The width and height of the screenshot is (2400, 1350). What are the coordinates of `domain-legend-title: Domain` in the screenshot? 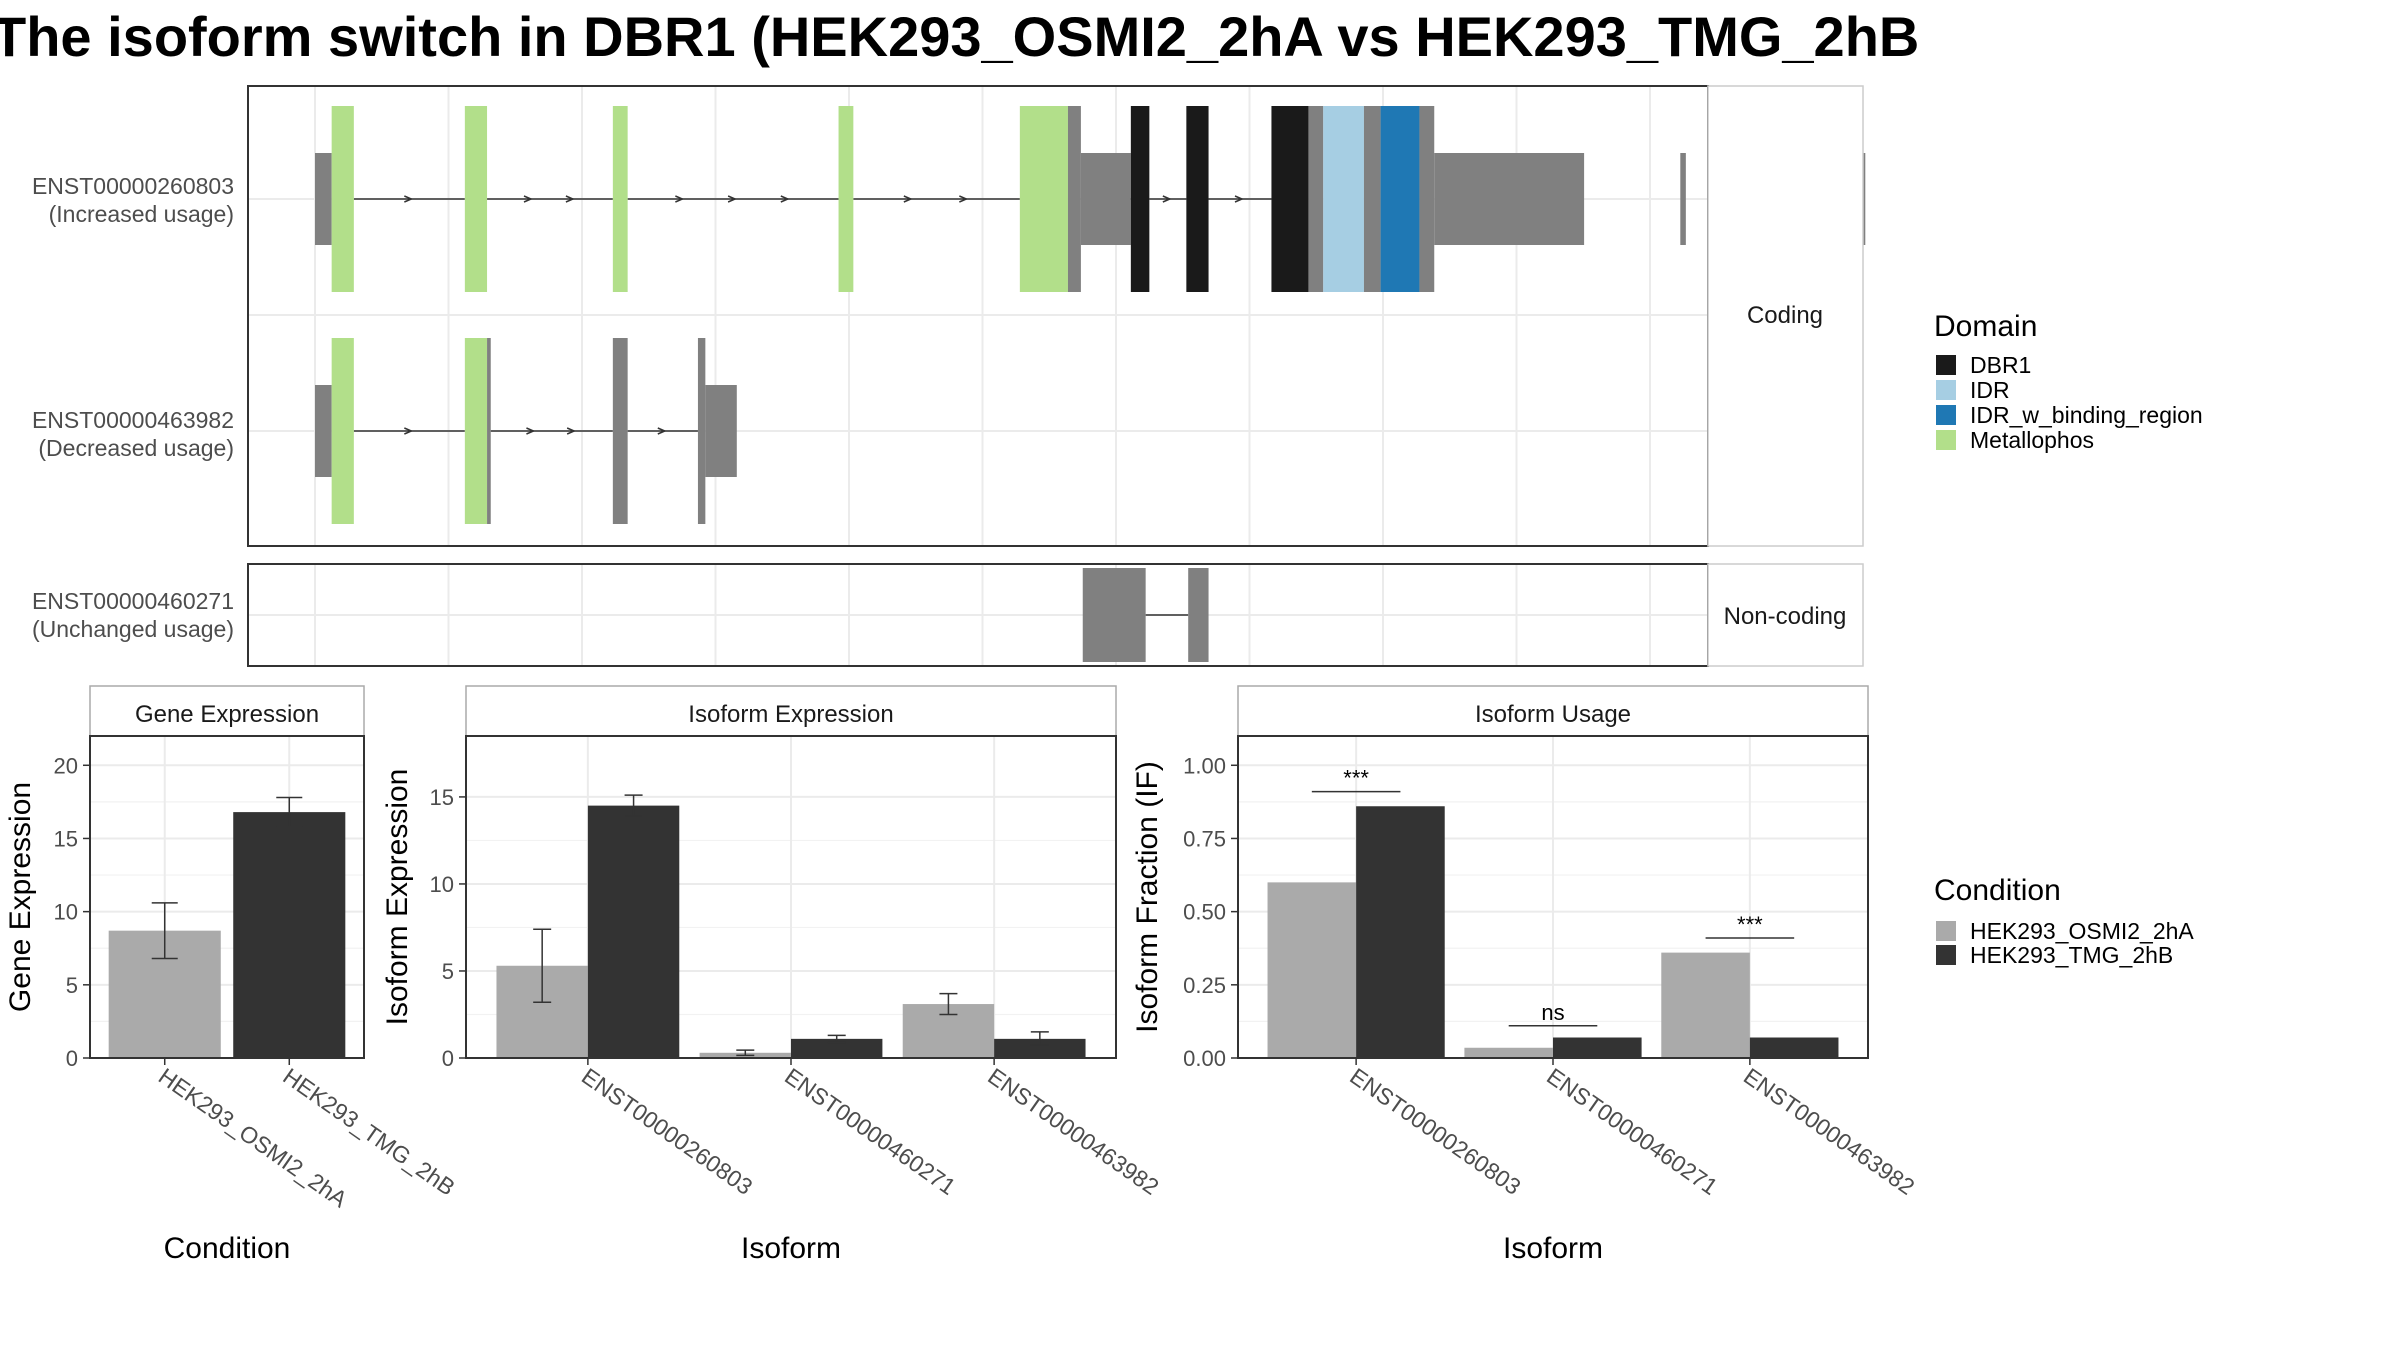 It's located at (1985, 326).